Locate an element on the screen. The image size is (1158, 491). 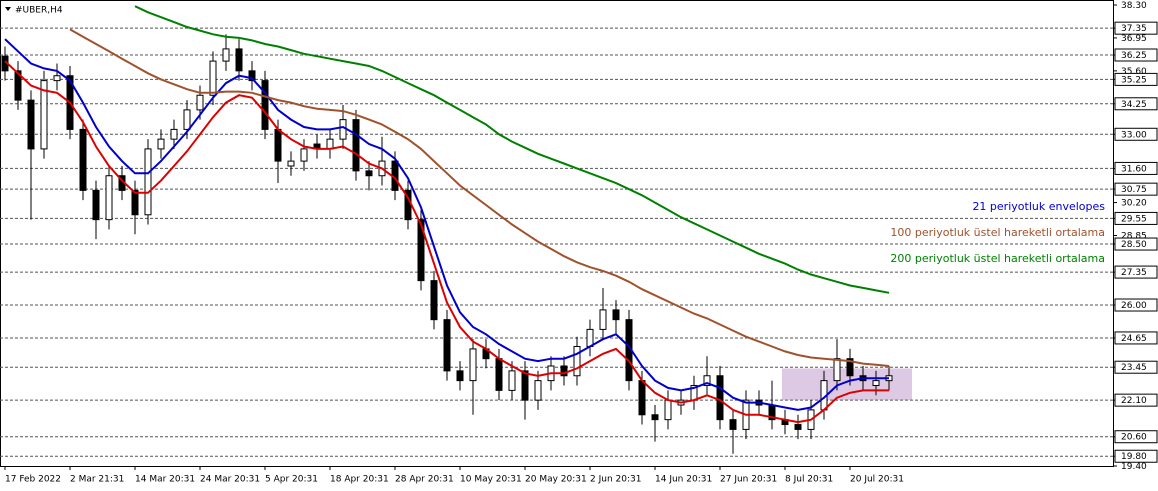
chart-title: #UBER,H4 is located at coordinates (39, 11).